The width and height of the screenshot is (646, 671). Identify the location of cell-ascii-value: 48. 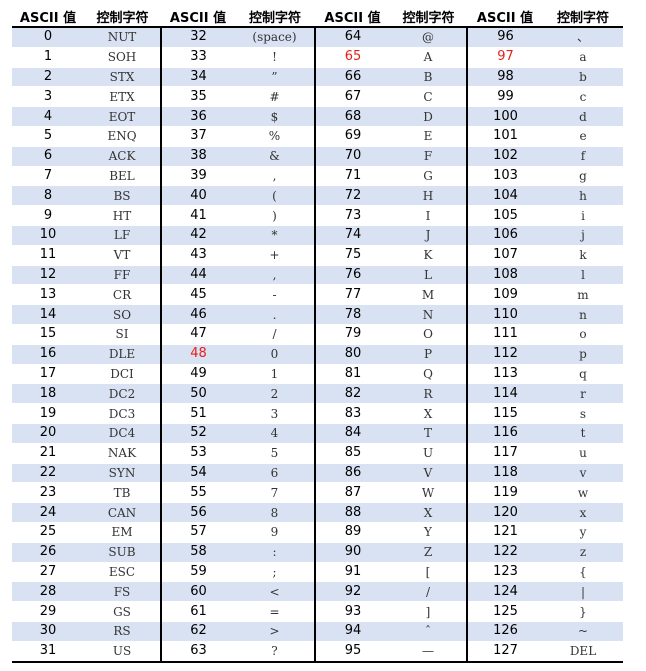
(197, 354).